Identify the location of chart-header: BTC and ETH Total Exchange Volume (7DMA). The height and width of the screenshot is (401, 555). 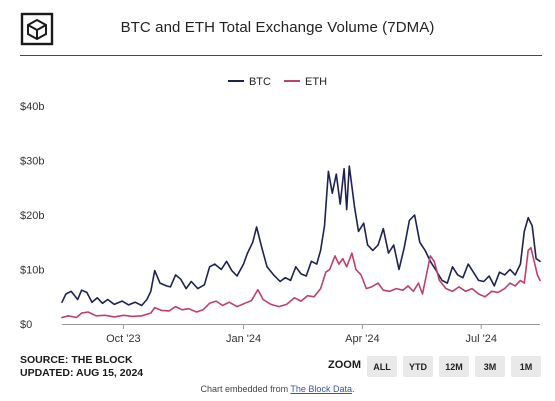
(277, 28).